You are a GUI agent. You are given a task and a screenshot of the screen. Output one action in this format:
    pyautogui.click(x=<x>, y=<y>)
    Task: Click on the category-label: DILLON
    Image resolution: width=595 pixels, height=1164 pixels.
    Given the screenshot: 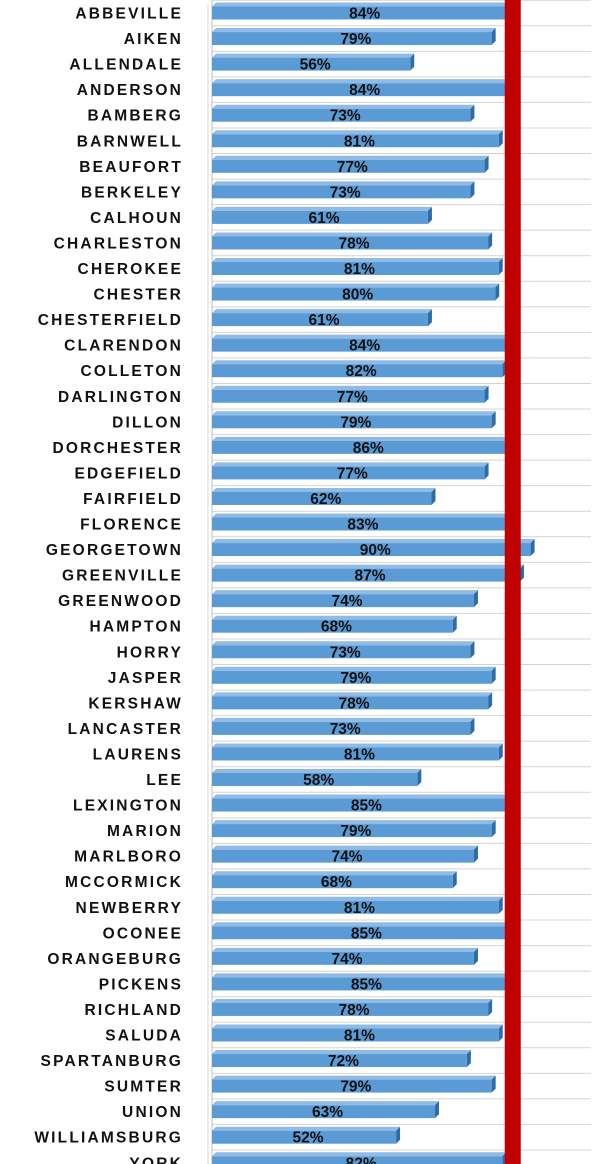 What is the action you would take?
    pyautogui.click(x=147, y=422)
    